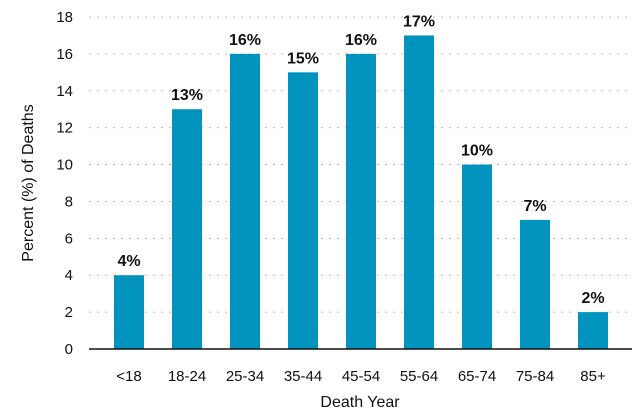 The width and height of the screenshot is (634, 412). What do you see at coordinates (187, 95) in the screenshot?
I see `data-label: 13%` at bounding box center [187, 95].